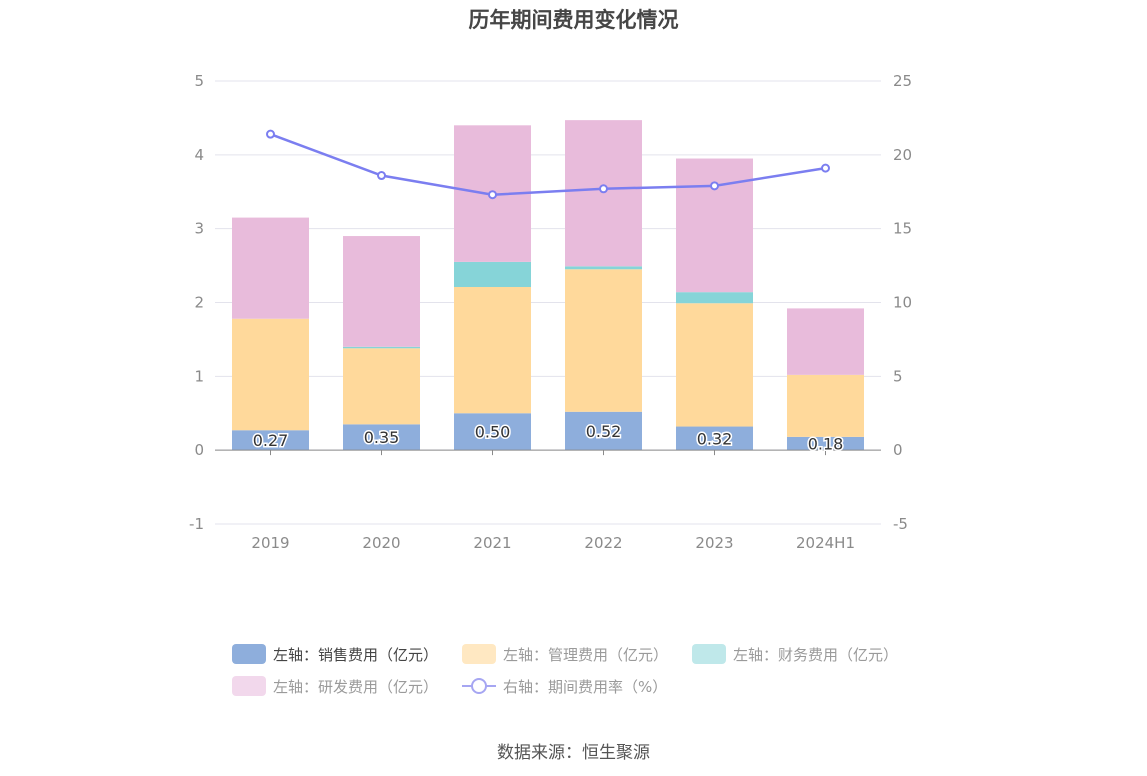 This screenshot has height=776, width=1147. I want to click on y-right-tick-label: 15, so click(902, 229).